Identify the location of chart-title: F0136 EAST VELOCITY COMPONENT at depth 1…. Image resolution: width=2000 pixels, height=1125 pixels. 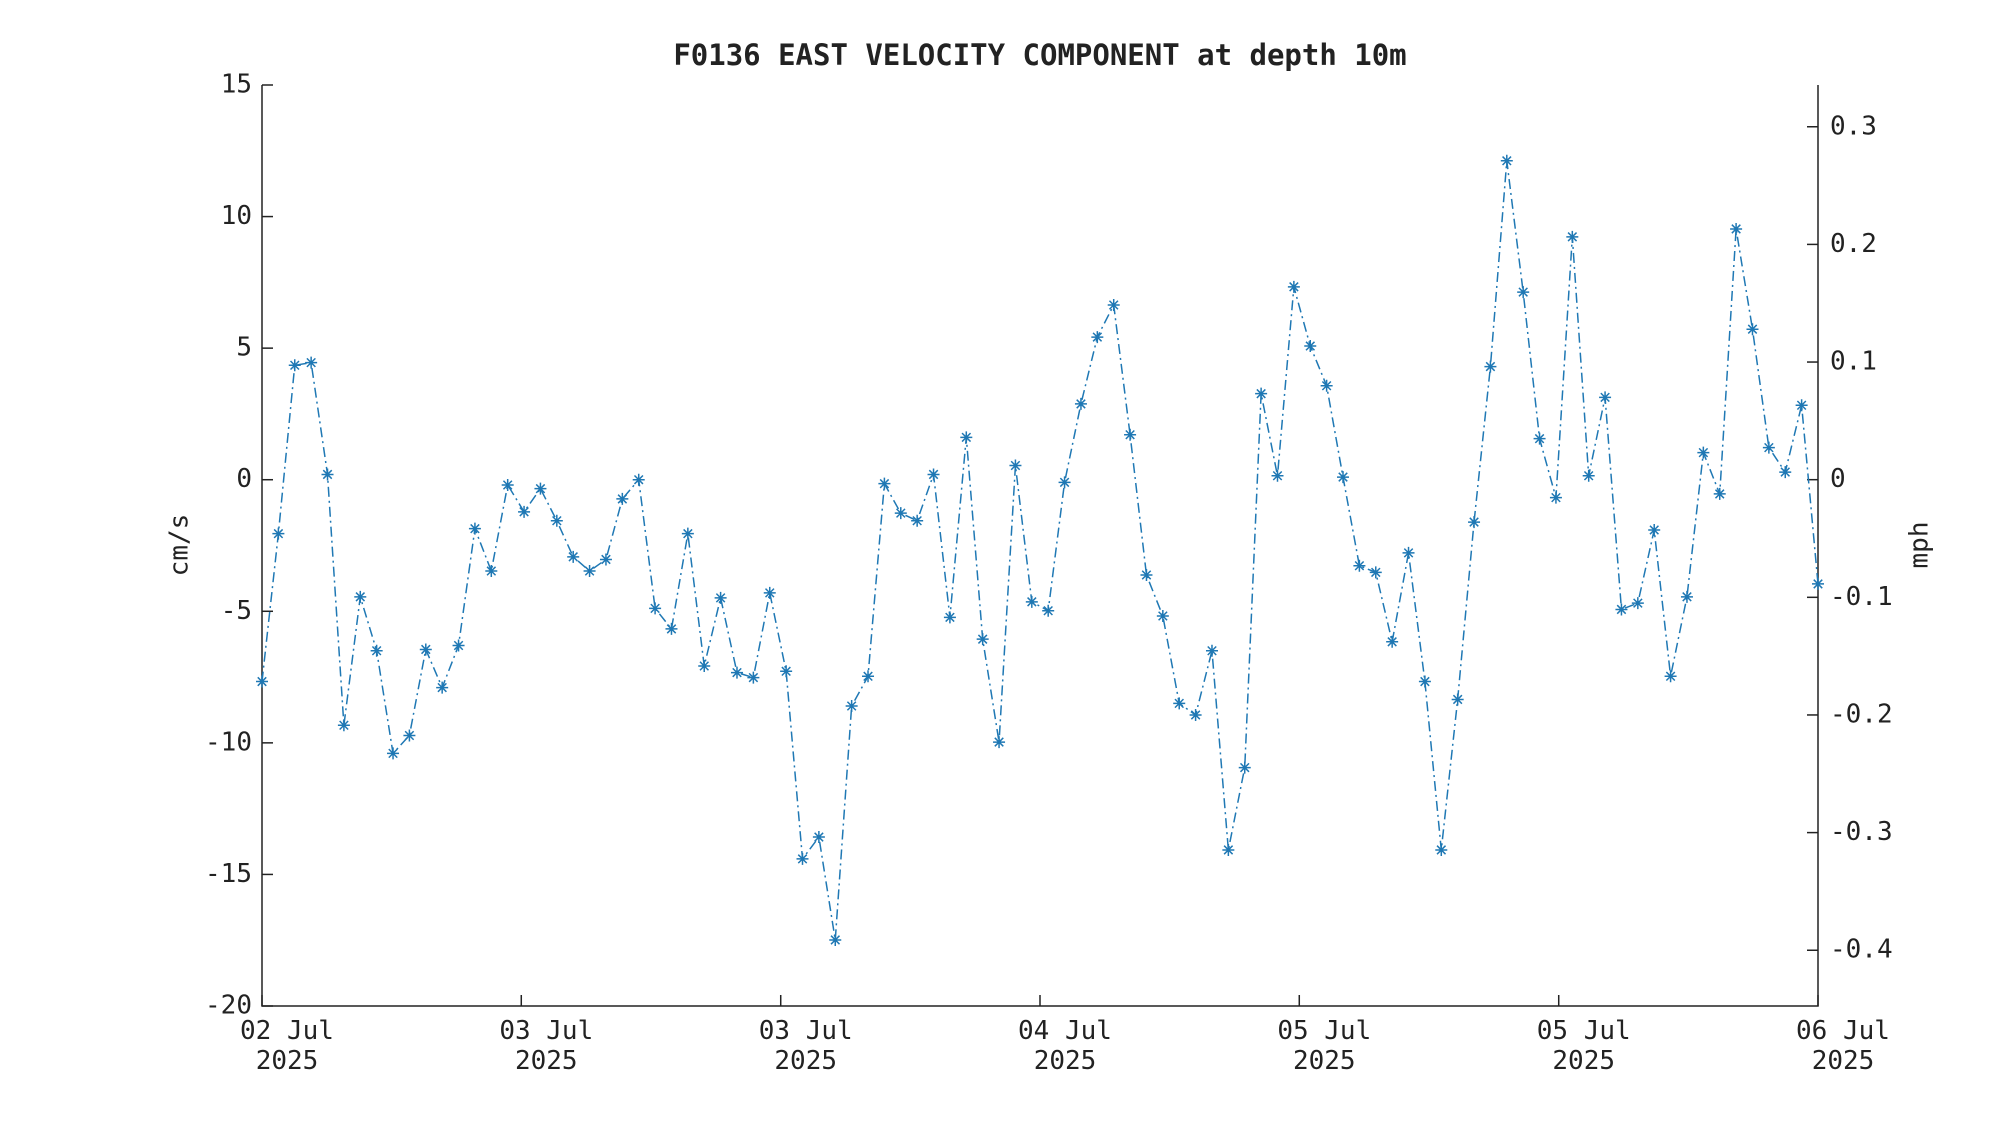
(1039, 55).